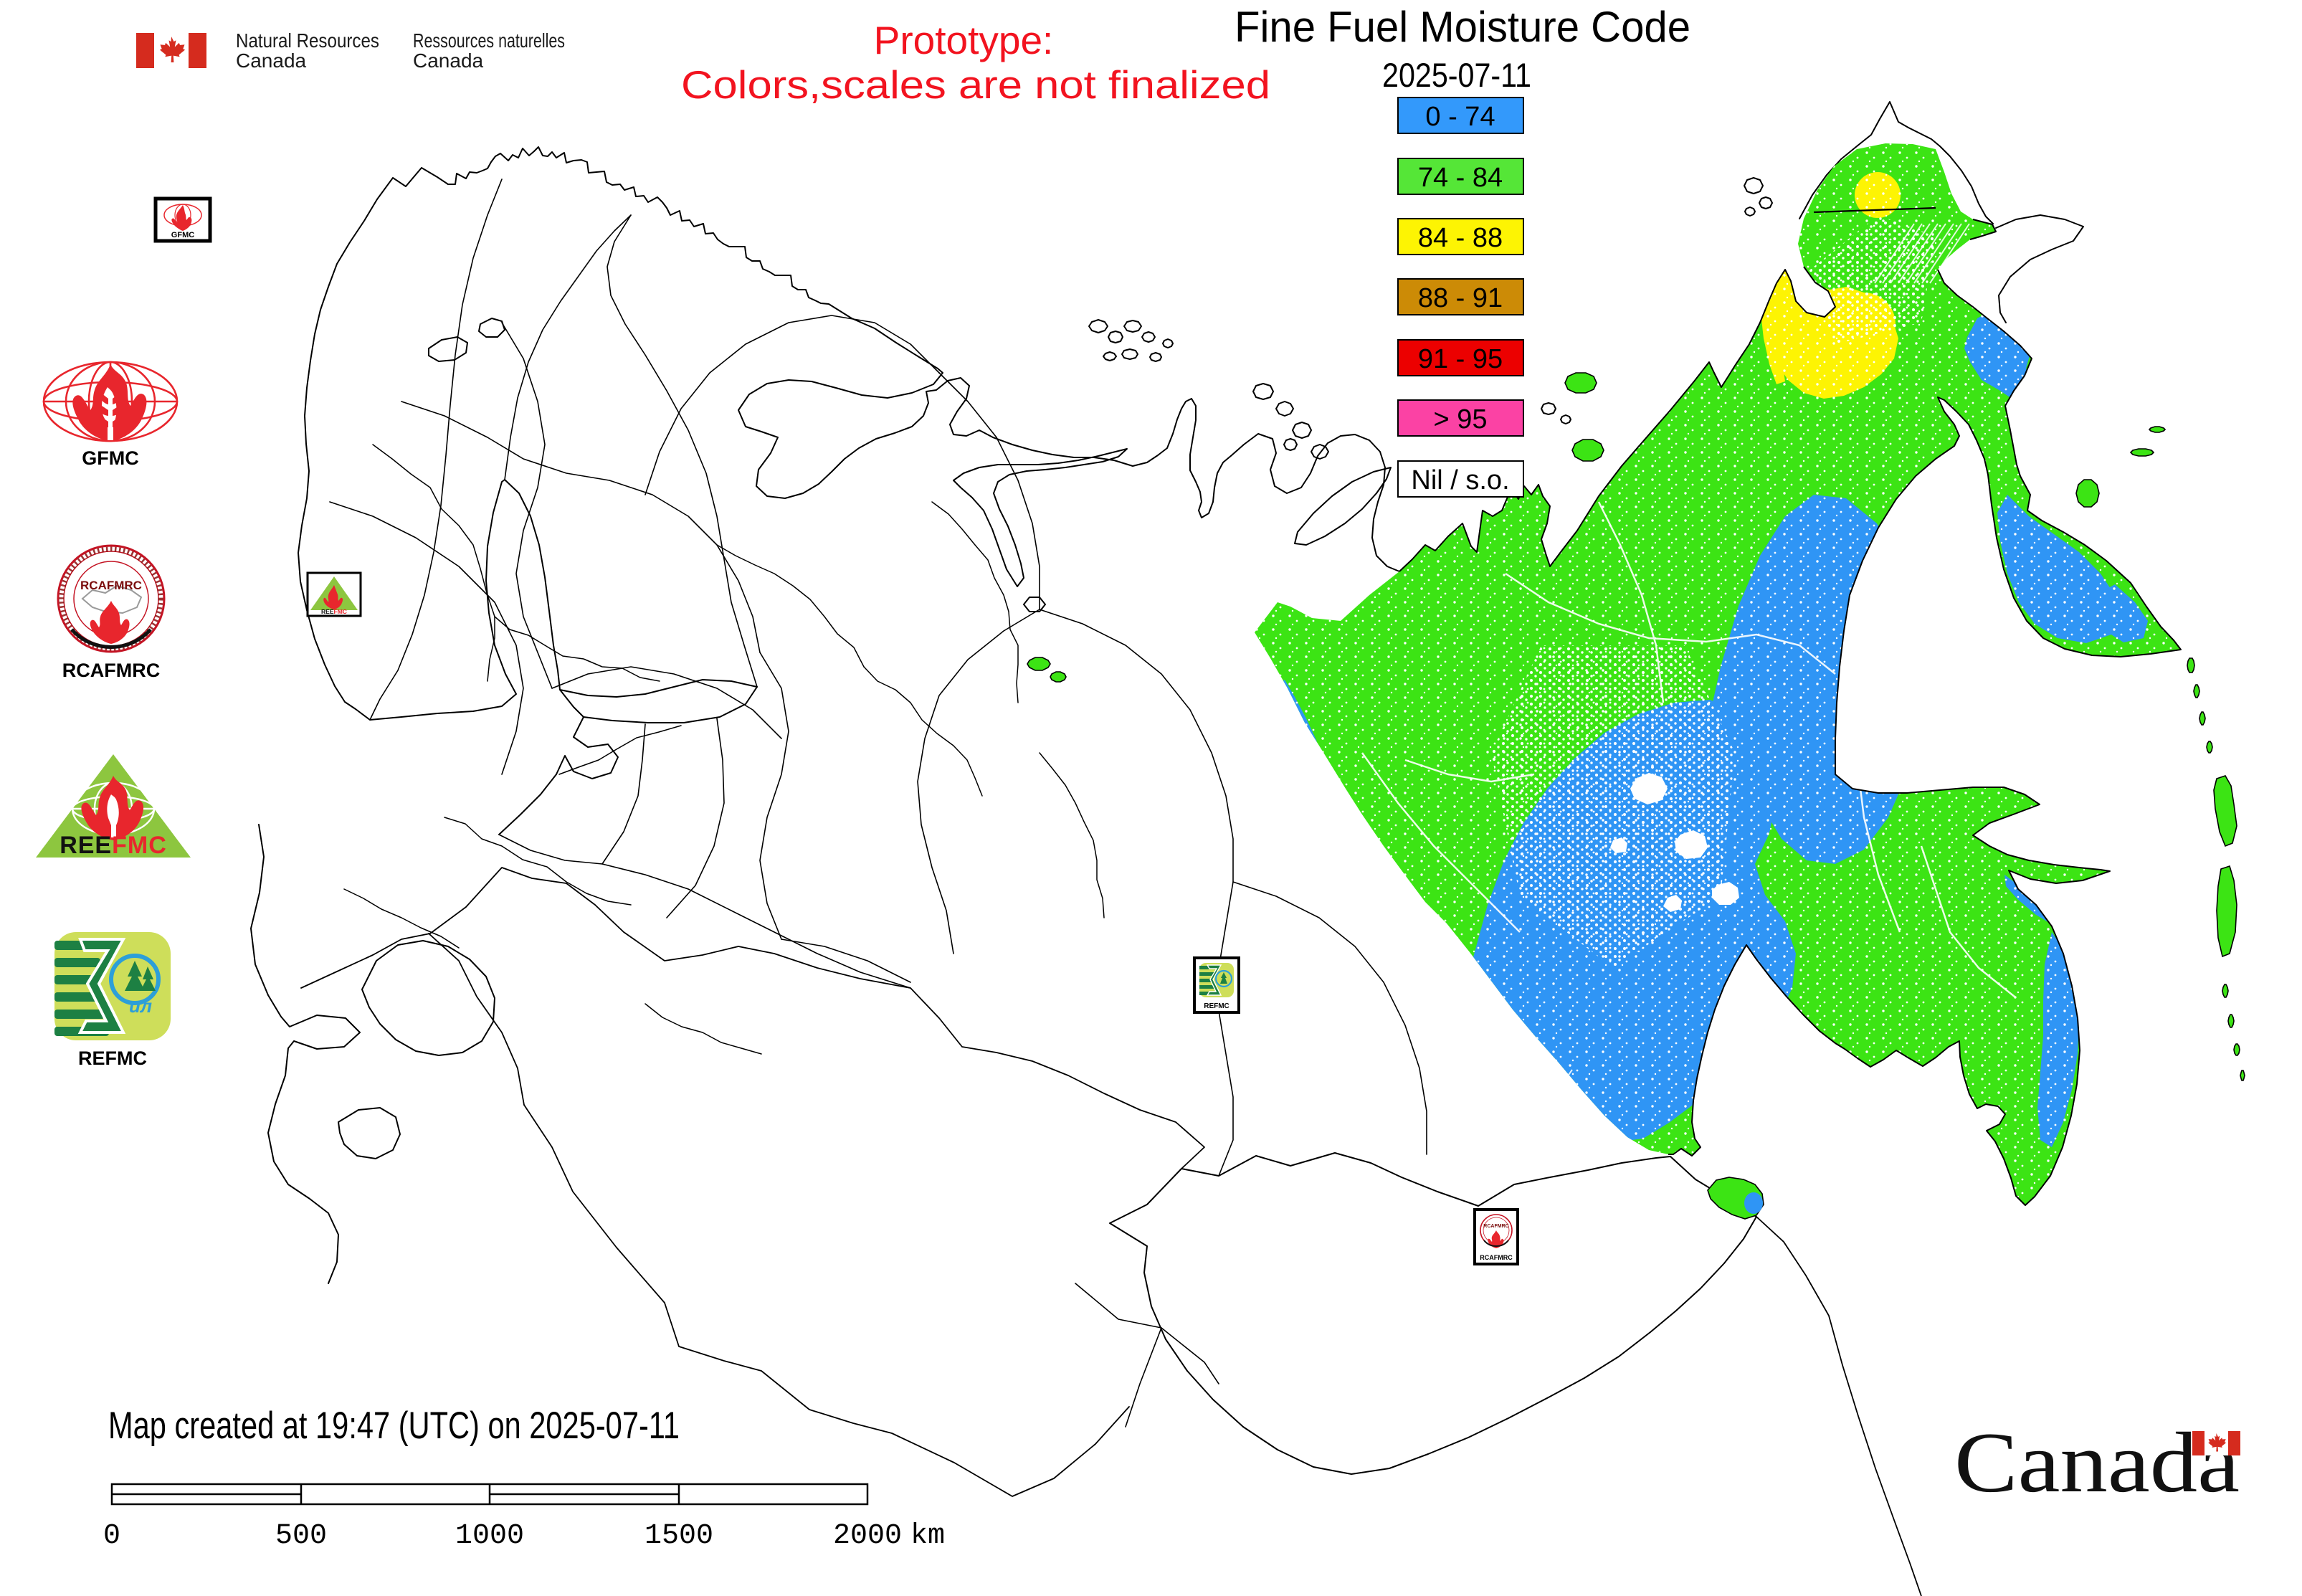  I want to click on svg-text: 84 - 88, so click(1460, 238).